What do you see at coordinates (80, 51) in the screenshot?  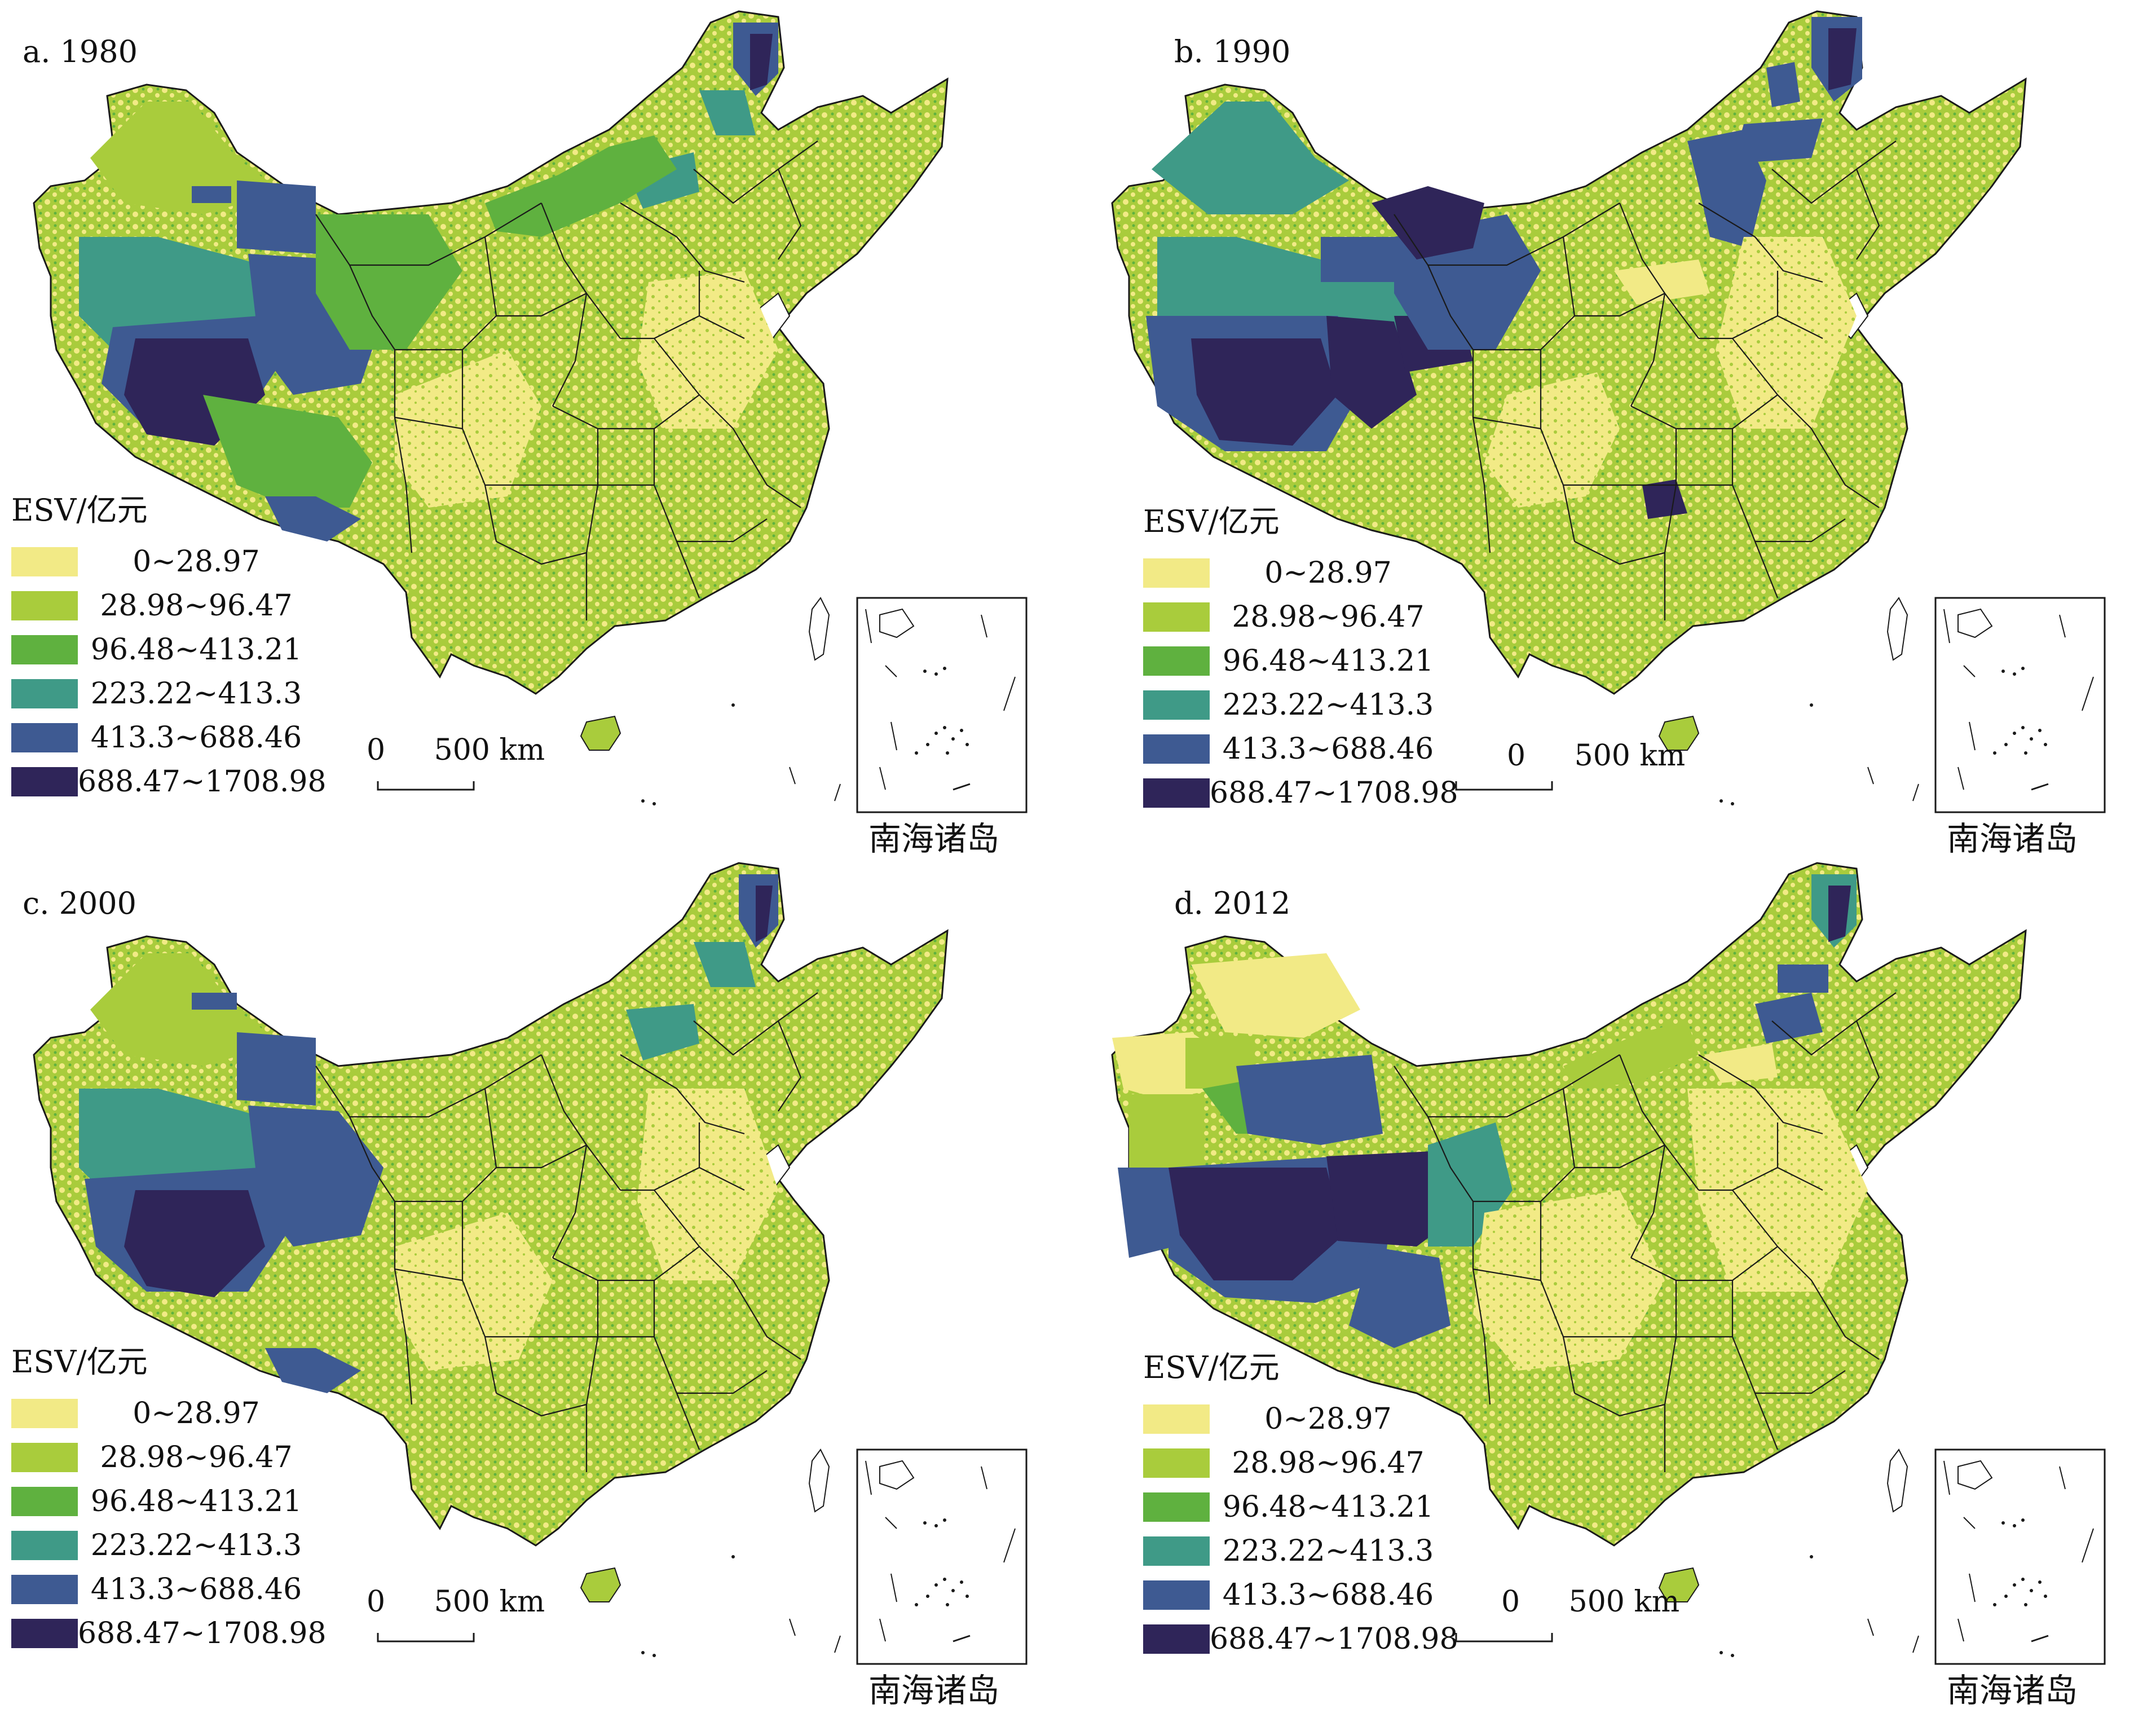 I see `panel-title: a. 1980` at bounding box center [80, 51].